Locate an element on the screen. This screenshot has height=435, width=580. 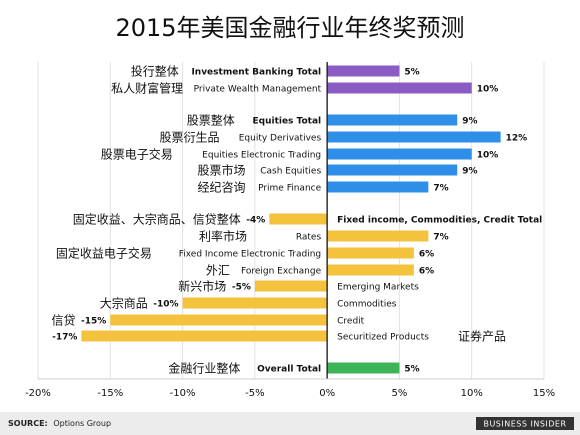
english-label: Private Wealth Management is located at coordinates (258, 90).